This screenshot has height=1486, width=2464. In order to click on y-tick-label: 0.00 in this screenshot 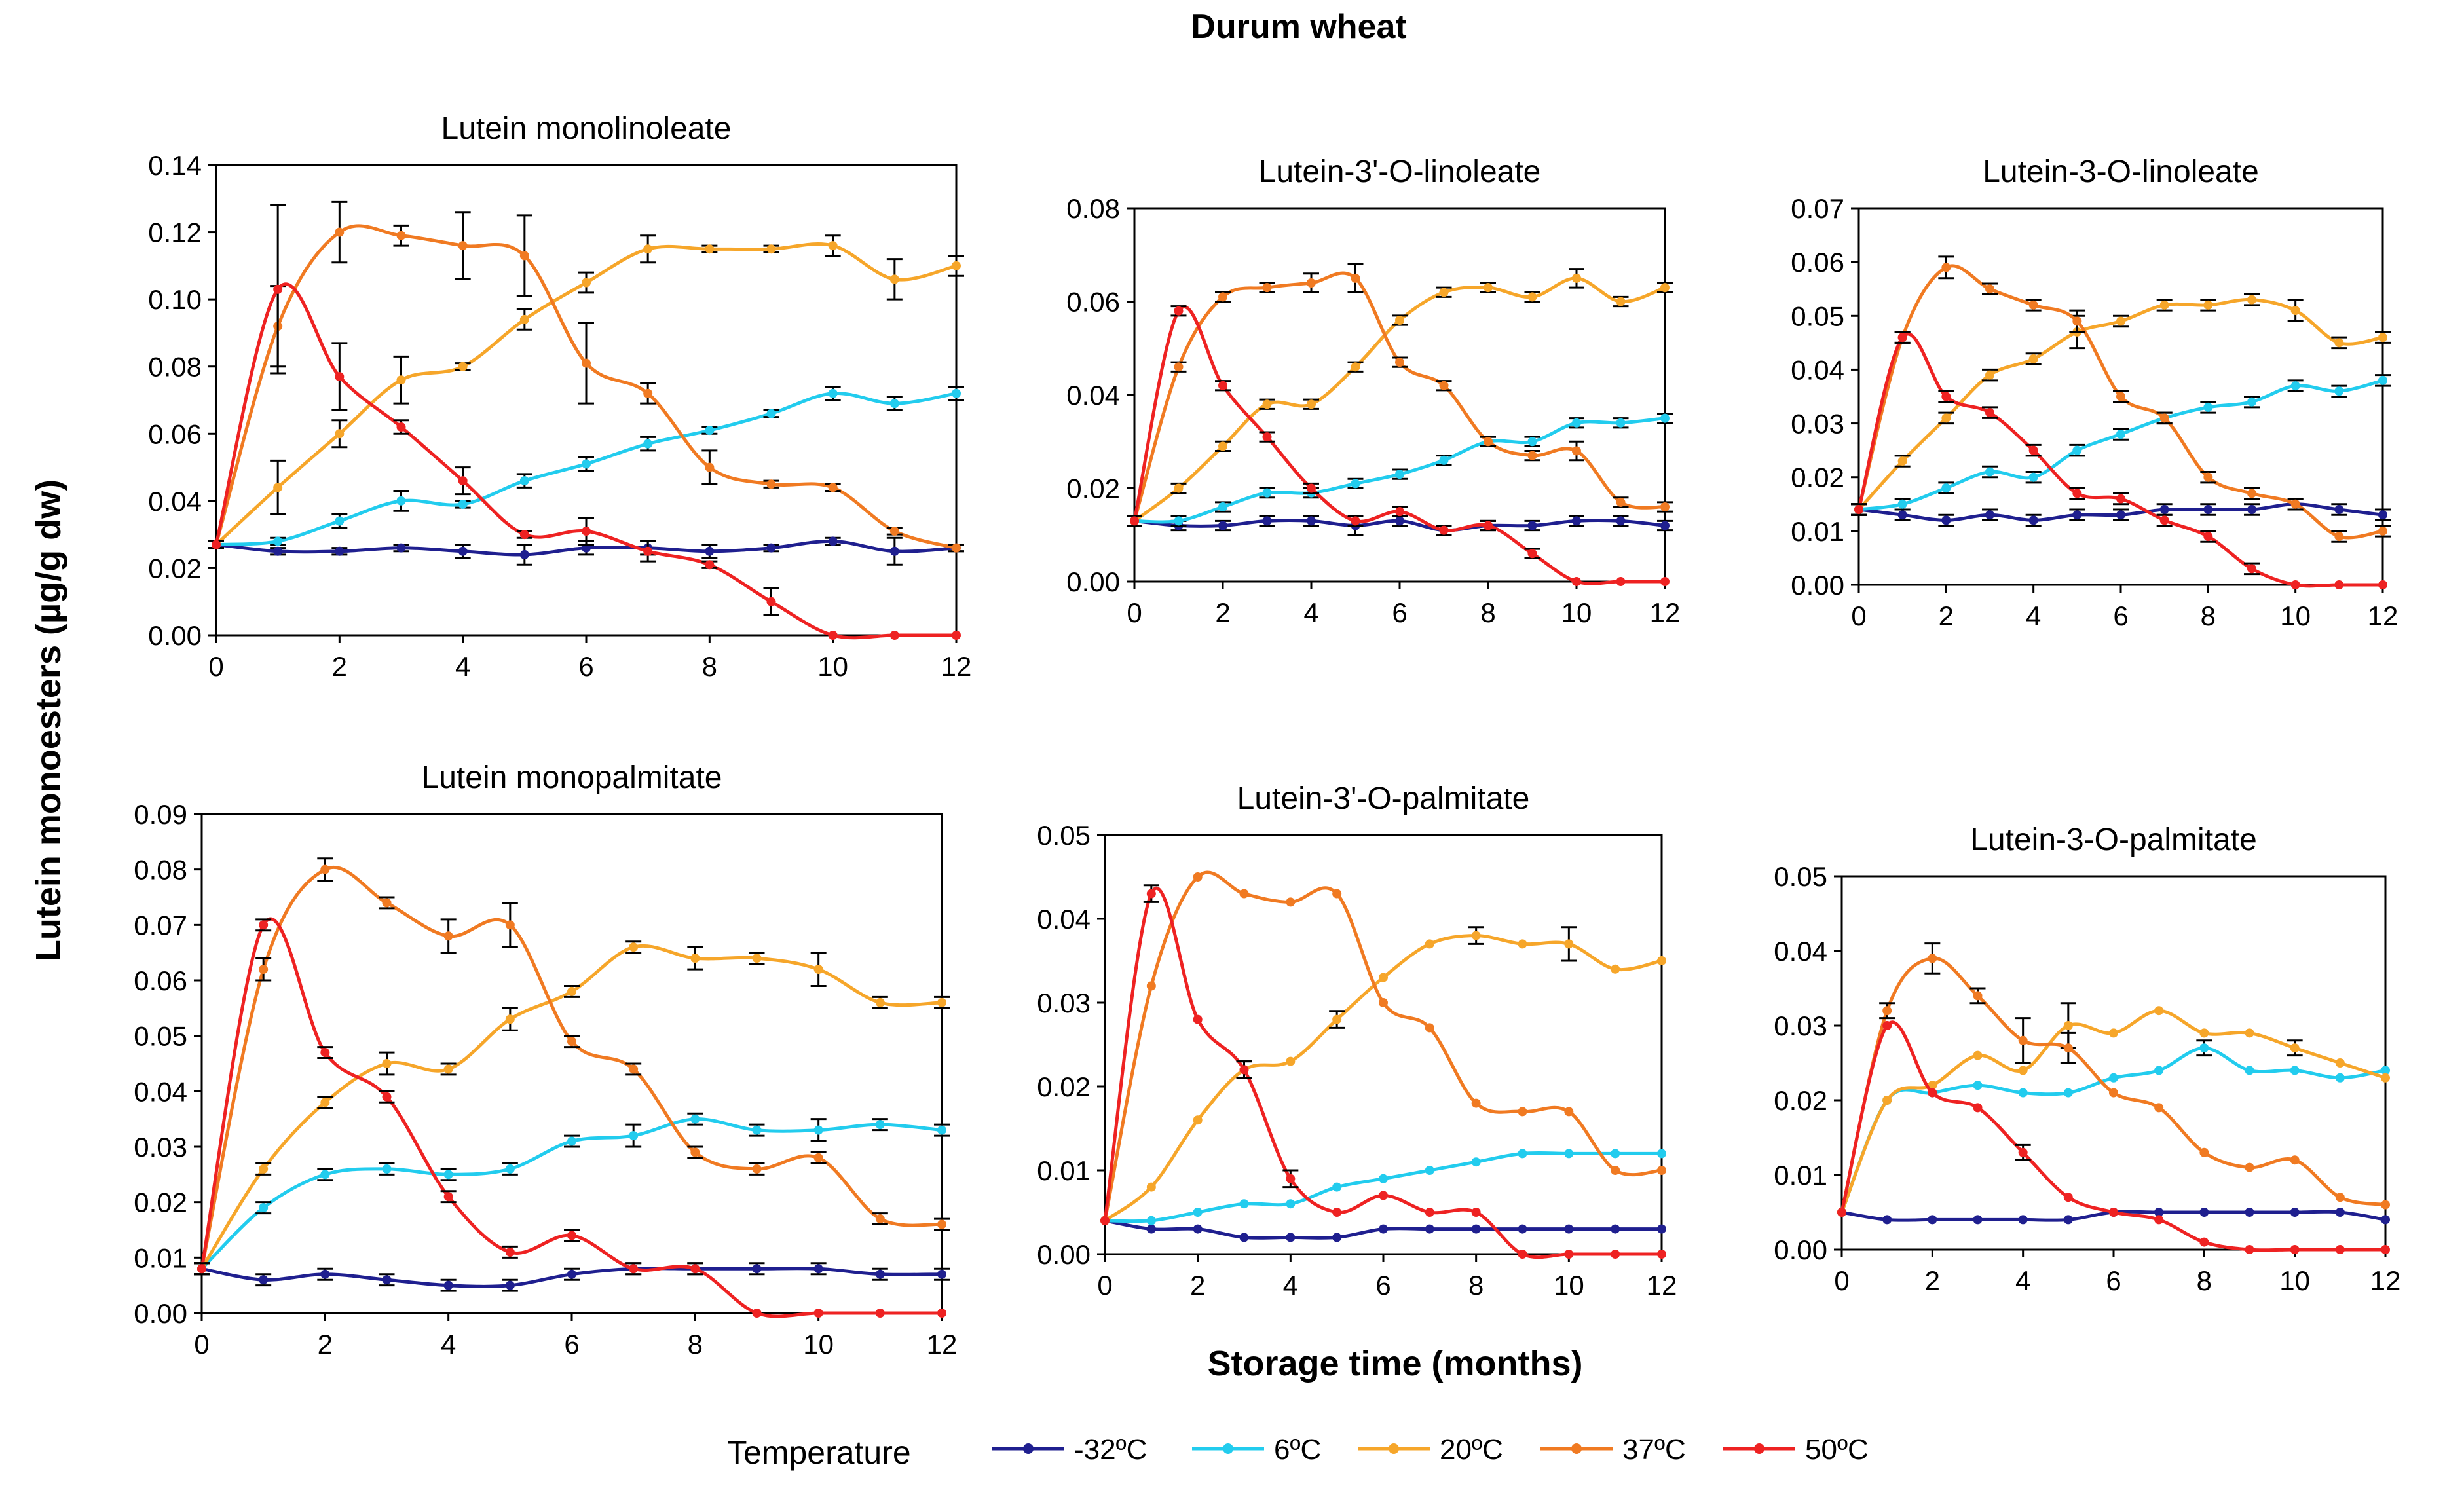, I will do `click(1817, 586)`.